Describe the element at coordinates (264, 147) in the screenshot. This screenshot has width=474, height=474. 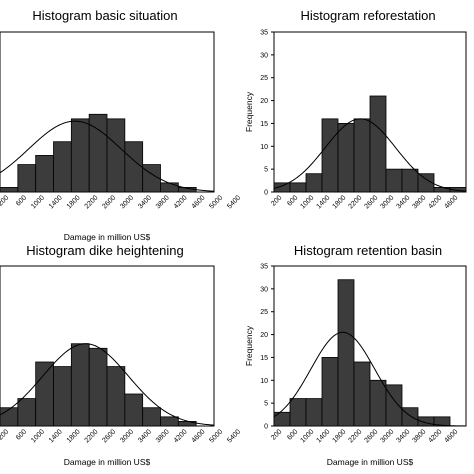
I see `y-tick-label: 10` at that location.